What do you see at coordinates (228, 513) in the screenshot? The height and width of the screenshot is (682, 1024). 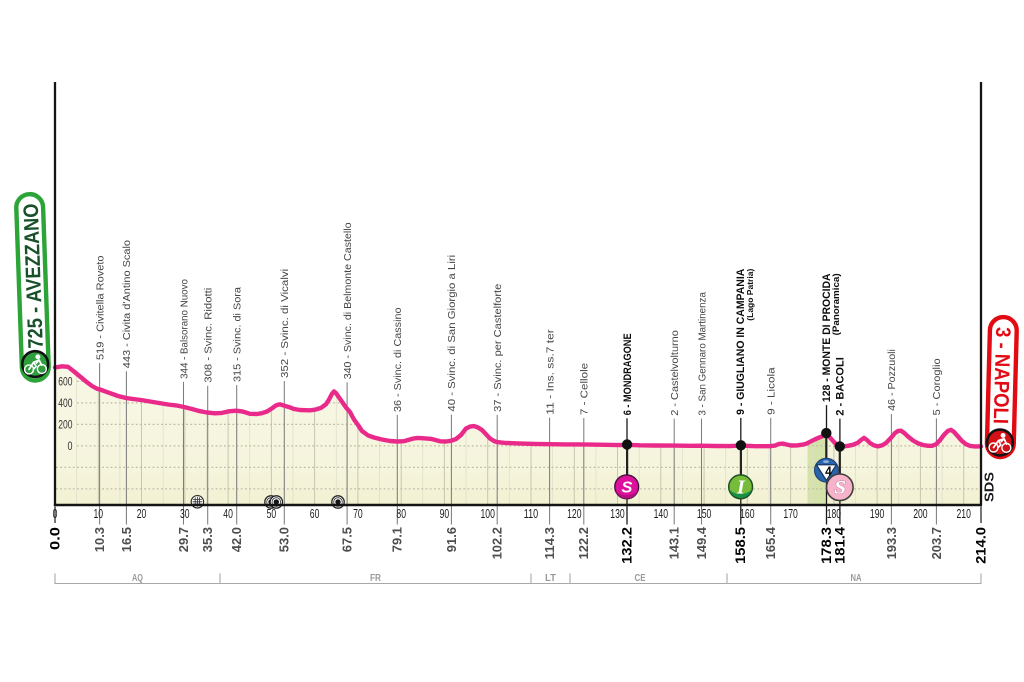 I see `svg-text: 40` at bounding box center [228, 513].